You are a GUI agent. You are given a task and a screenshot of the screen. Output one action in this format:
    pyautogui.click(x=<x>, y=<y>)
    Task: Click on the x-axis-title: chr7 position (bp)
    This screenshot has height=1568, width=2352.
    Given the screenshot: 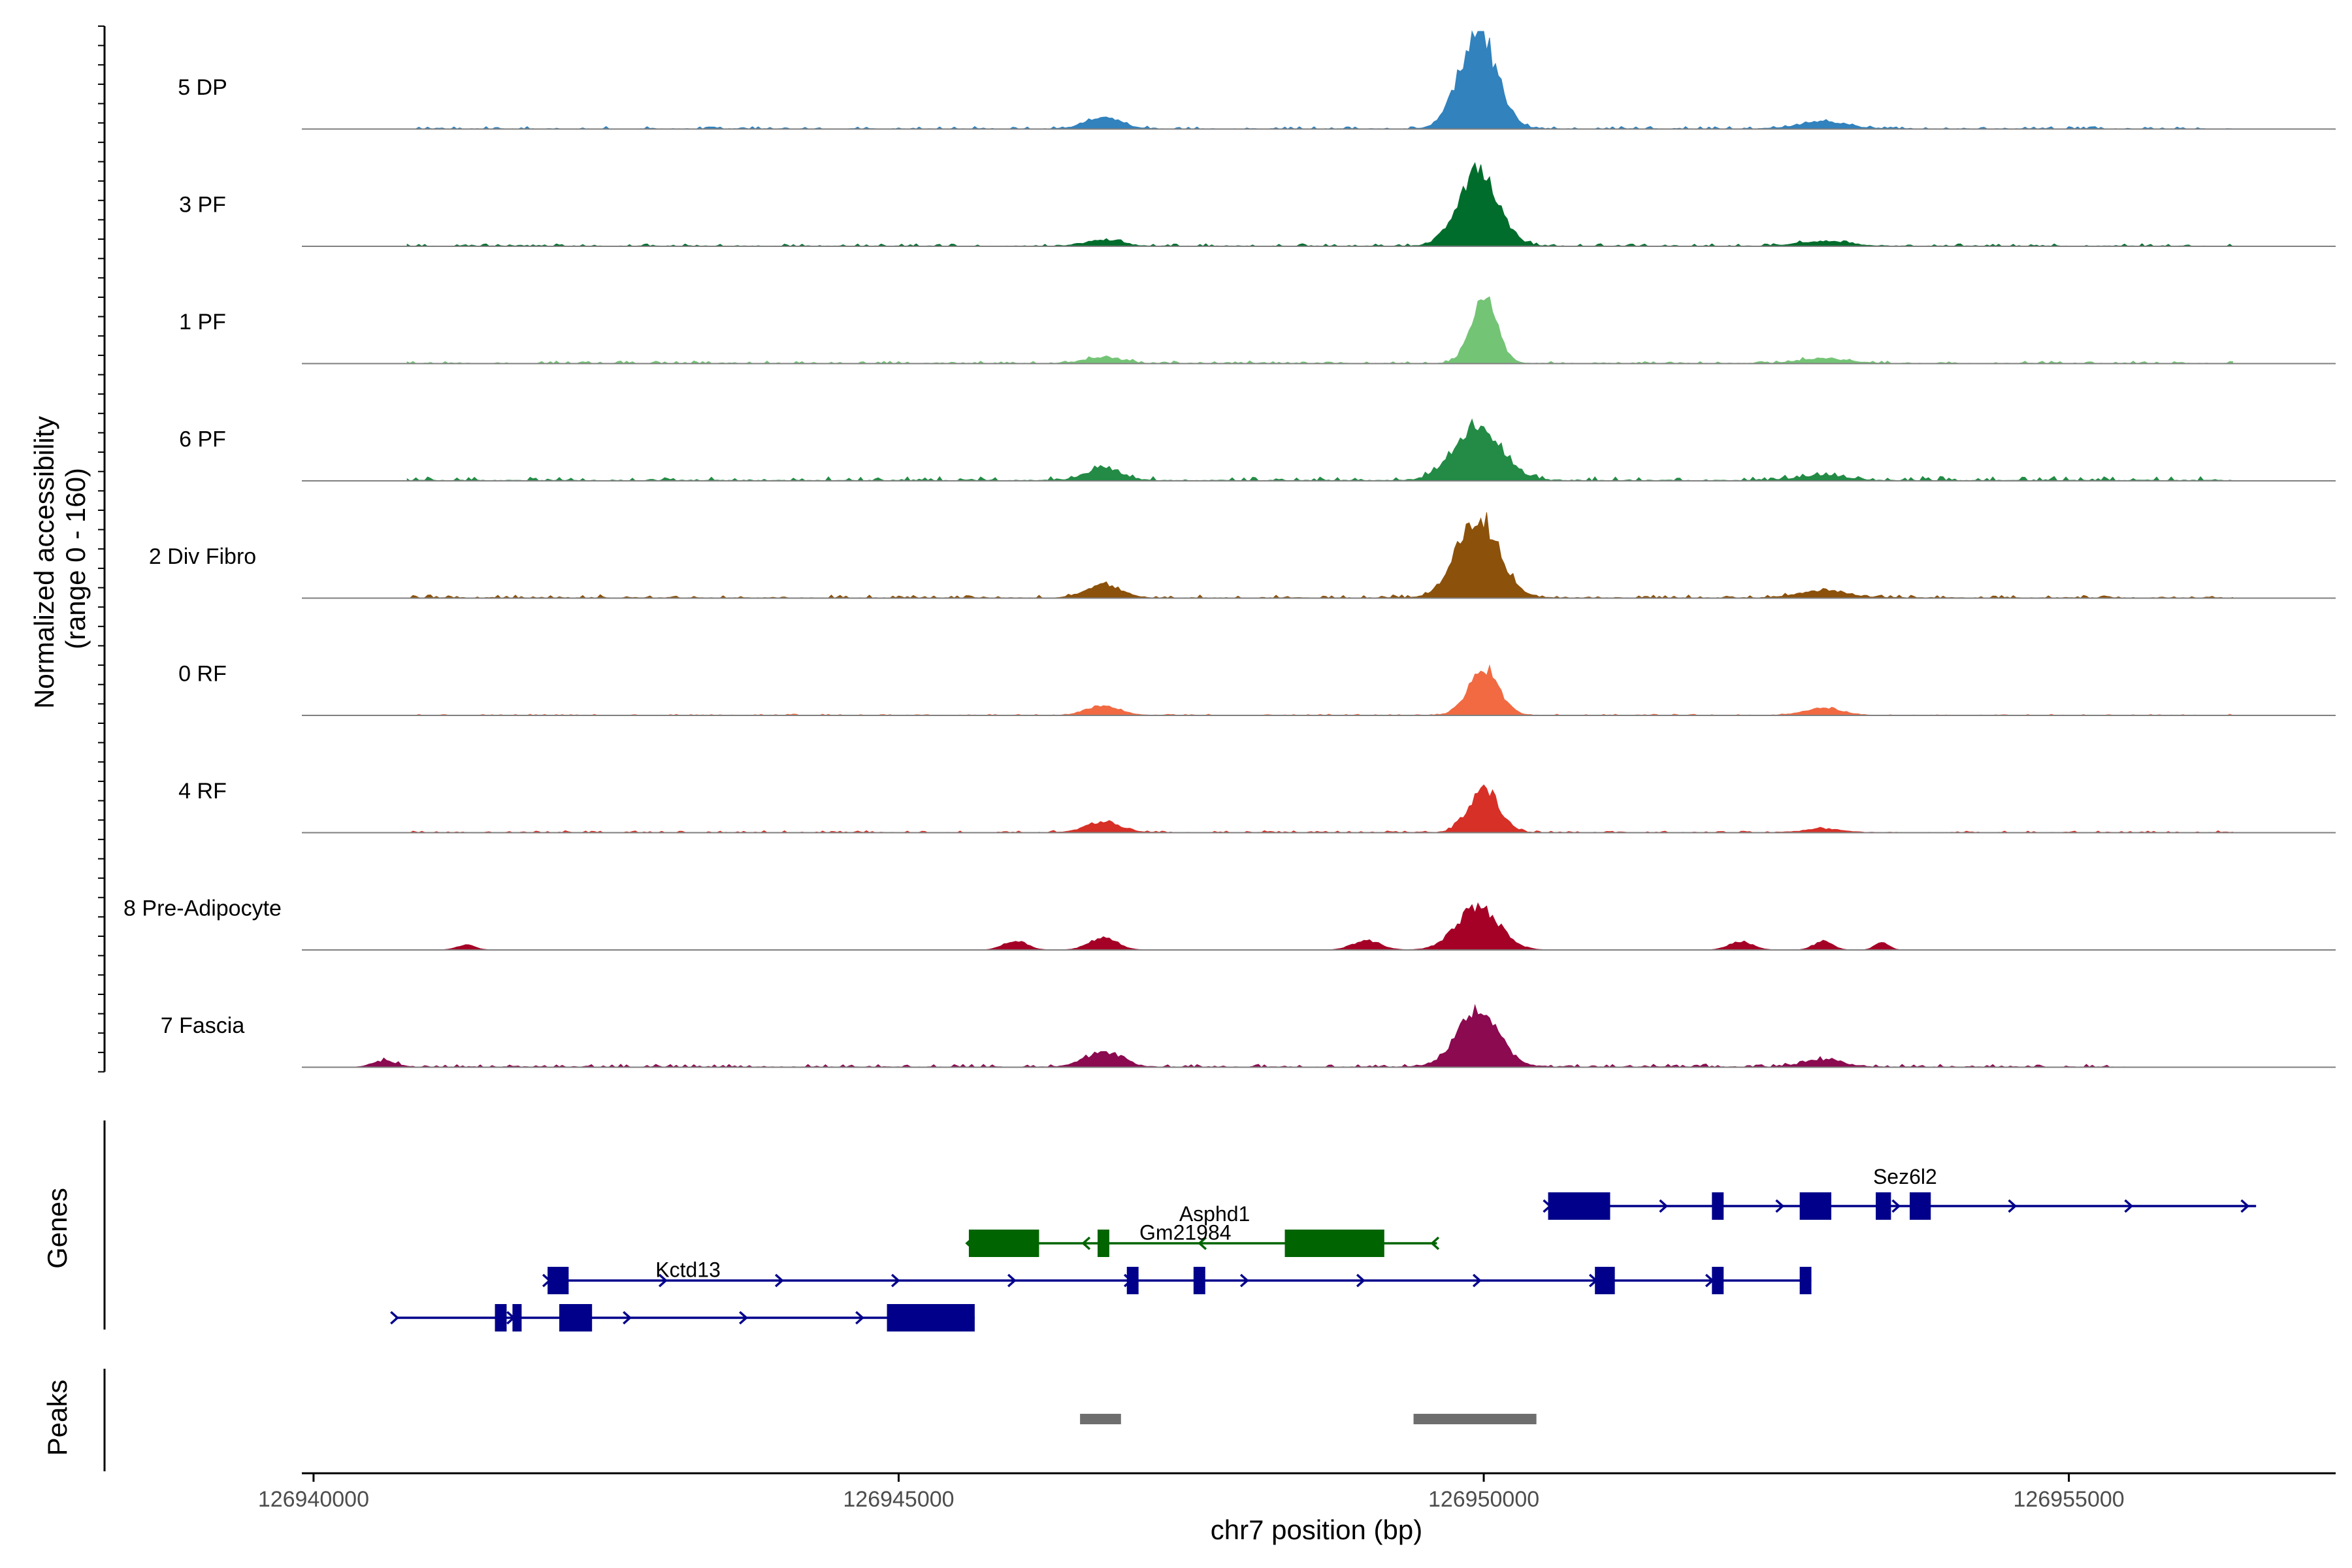 What is the action you would take?
    pyautogui.click(x=1317, y=1529)
    